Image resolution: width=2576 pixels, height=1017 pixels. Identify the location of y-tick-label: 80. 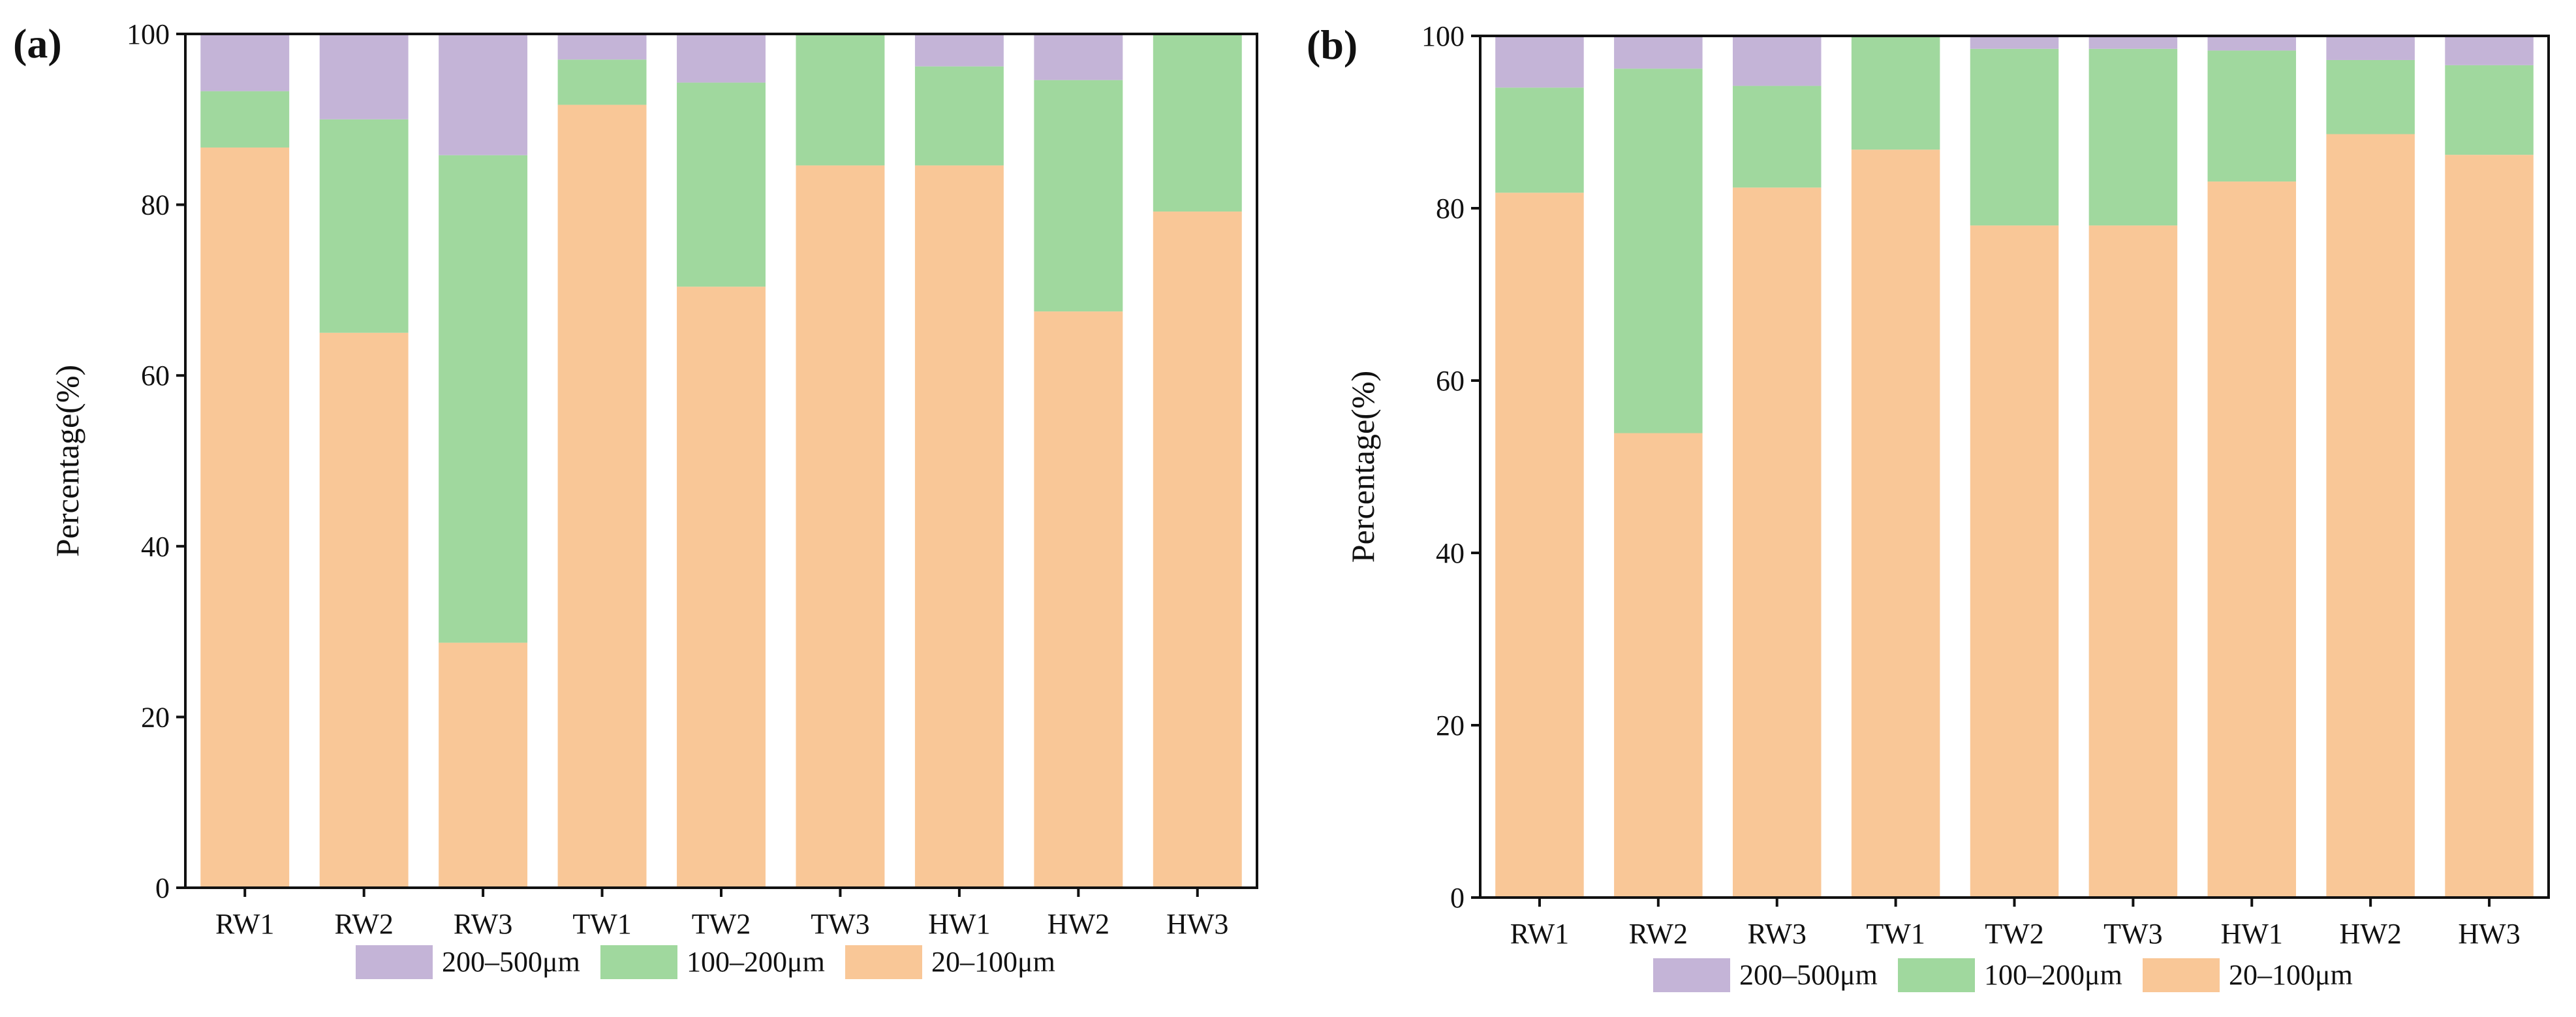
(155, 205).